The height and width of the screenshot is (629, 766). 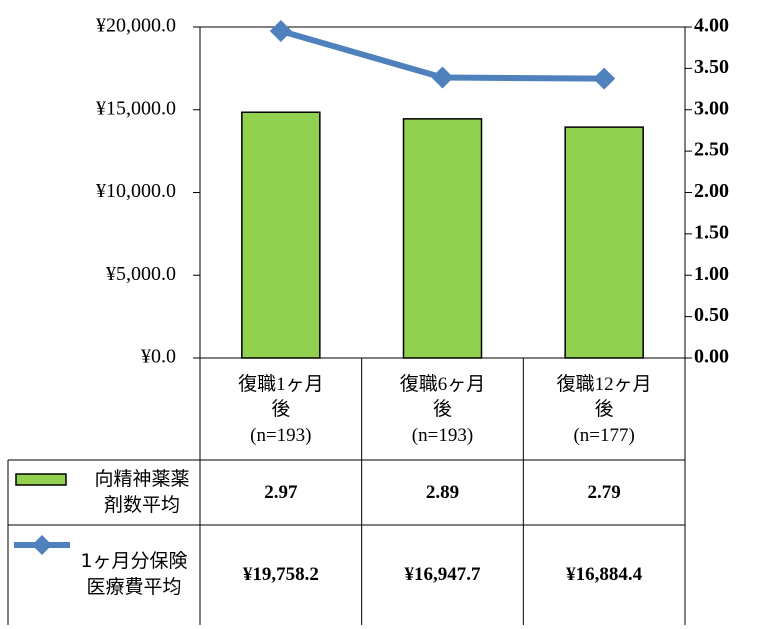 What do you see at coordinates (136, 191) in the screenshot?
I see `y-tick-label: ¥10,000.0` at bounding box center [136, 191].